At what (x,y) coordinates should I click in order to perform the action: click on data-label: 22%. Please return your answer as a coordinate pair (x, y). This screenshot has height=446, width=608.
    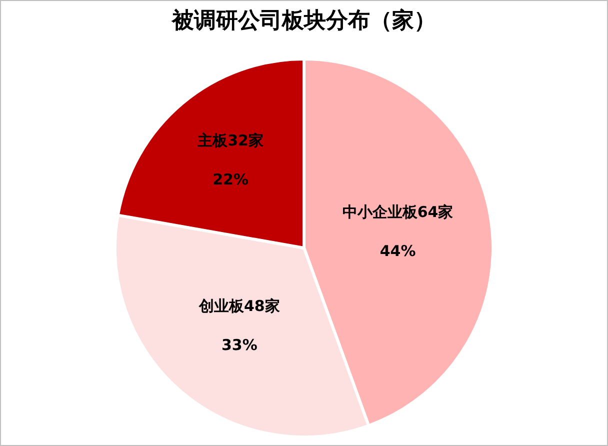
    Looking at the image, I should click on (230, 179).